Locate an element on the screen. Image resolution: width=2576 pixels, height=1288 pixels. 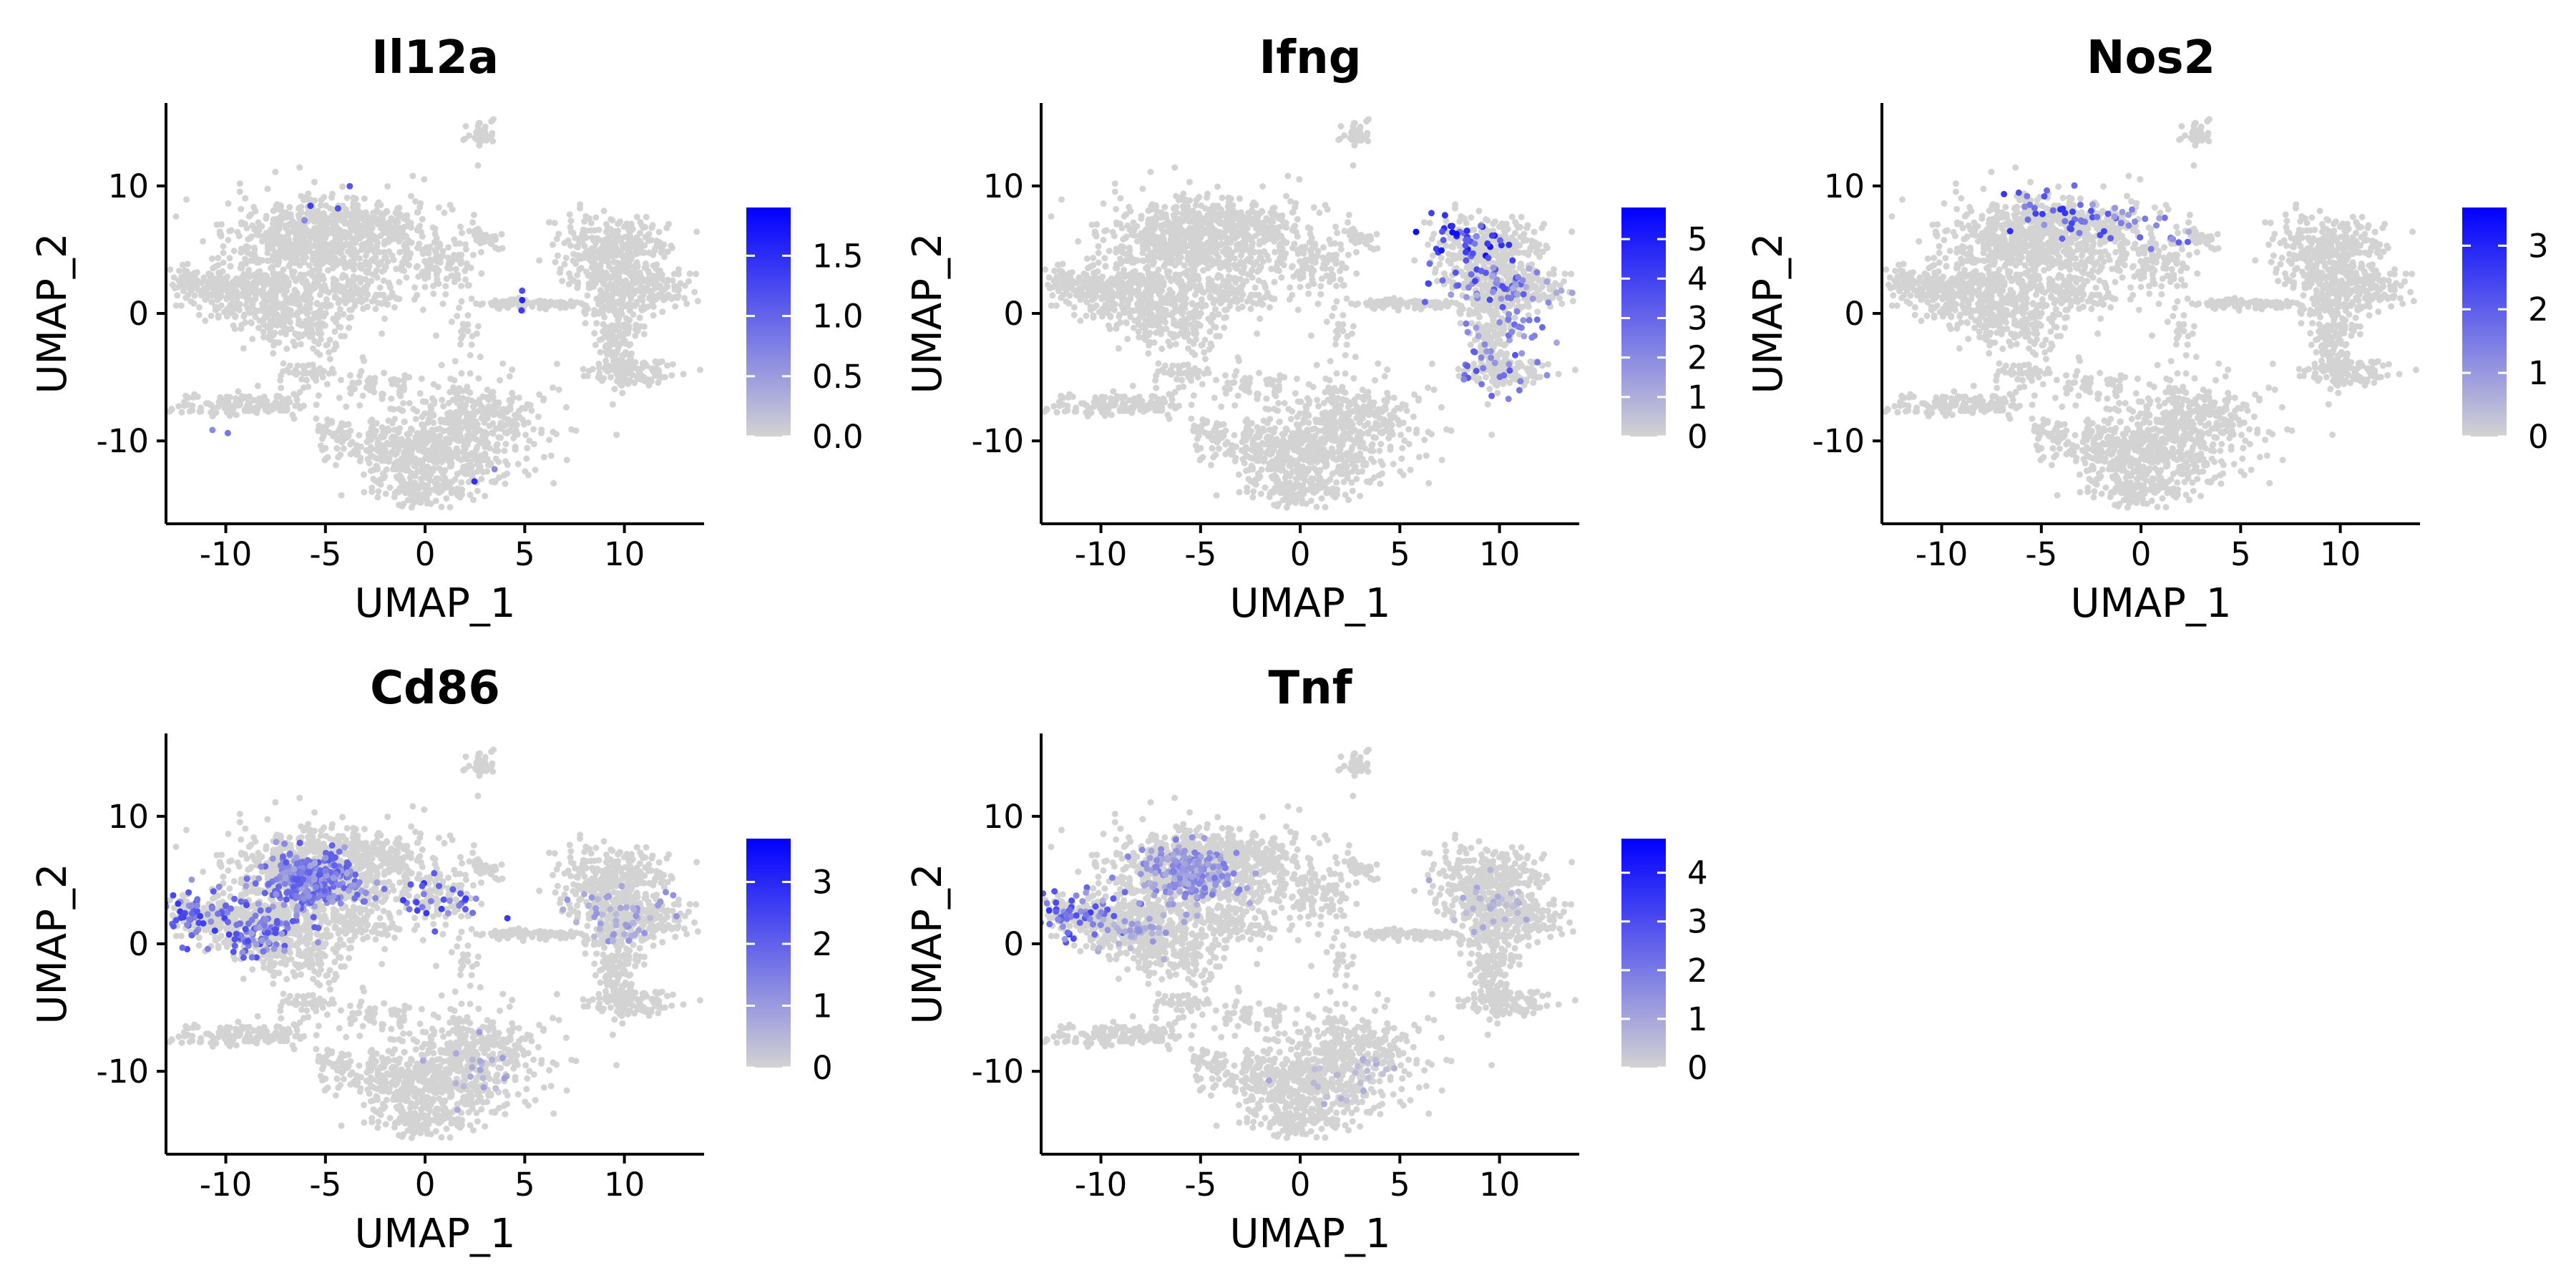
colorbar is located at coordinates (769, 322).